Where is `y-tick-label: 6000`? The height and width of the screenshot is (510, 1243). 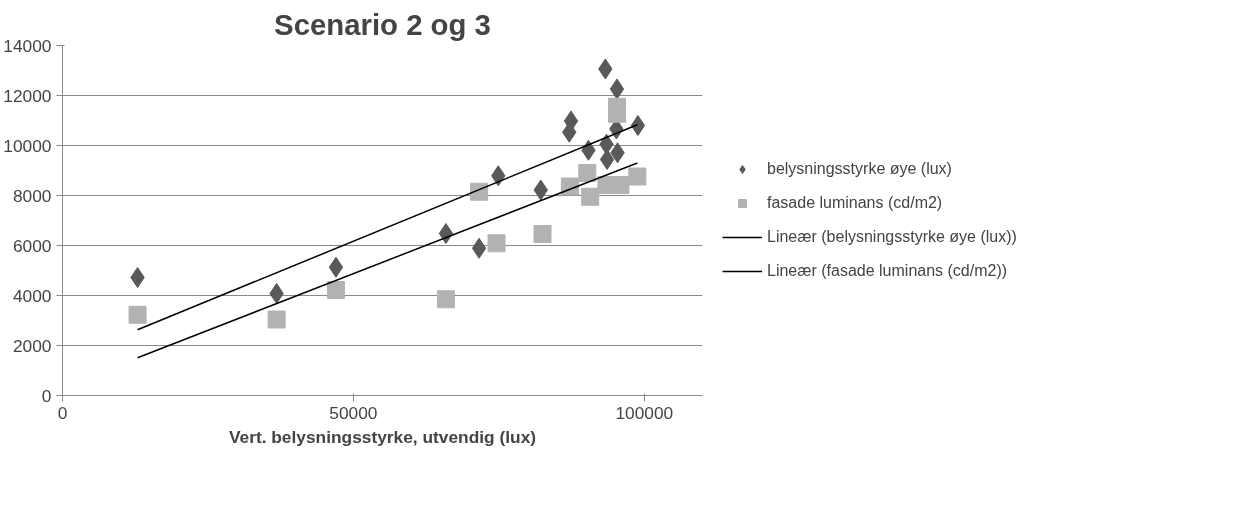 y-tick-label: 6000 is located at coordinates (32, 245).